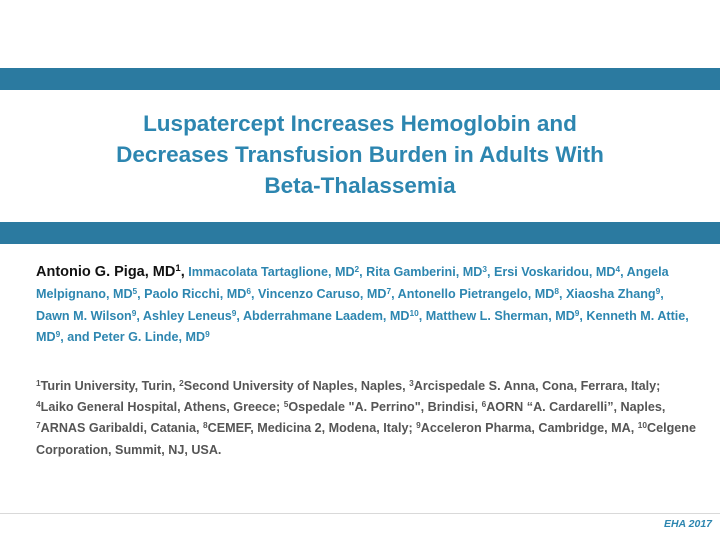  I want to click on affiliation-text: AORN “A. Cardarelli”, Naples,, so click(576, 407).